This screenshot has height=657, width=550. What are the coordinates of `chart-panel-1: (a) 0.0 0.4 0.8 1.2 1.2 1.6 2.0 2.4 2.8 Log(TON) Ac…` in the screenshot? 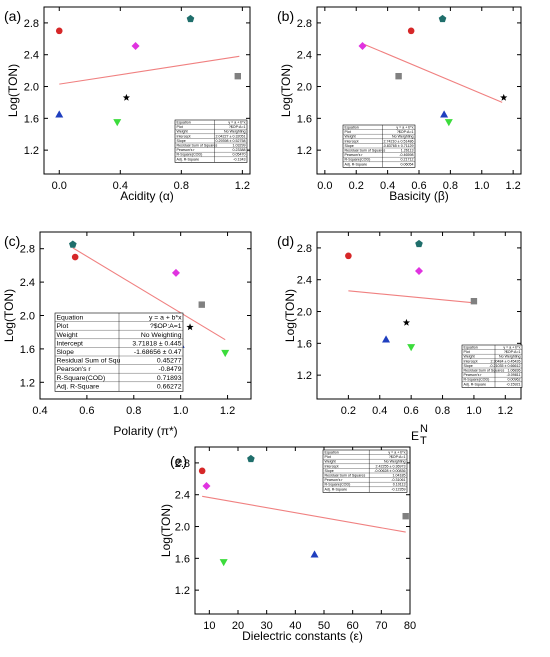 It's located at (127, 104).